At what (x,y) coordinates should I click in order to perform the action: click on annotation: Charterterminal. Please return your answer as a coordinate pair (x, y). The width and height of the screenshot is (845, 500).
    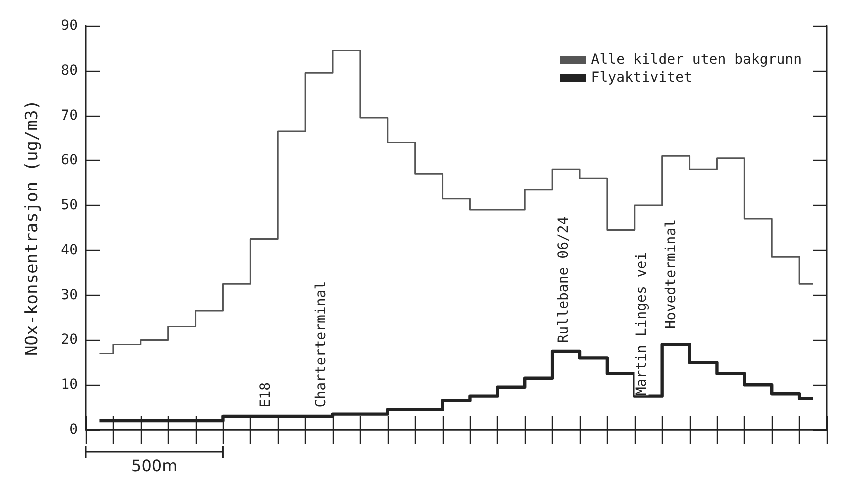
    Looking at the image, I should click on (322, 344).